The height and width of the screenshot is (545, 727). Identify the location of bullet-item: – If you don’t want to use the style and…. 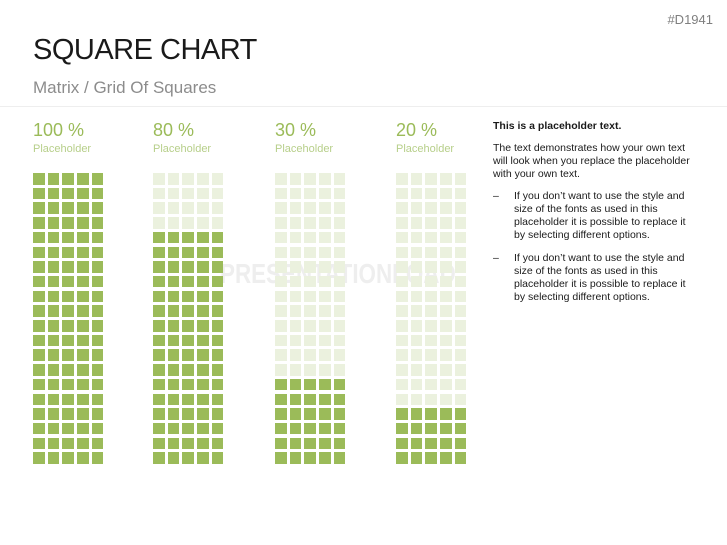
(593, 216).